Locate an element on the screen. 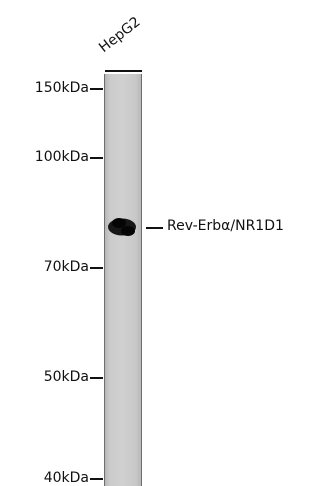 The image size is (321, 486). blot-lane is located at coordinates (123, 280).